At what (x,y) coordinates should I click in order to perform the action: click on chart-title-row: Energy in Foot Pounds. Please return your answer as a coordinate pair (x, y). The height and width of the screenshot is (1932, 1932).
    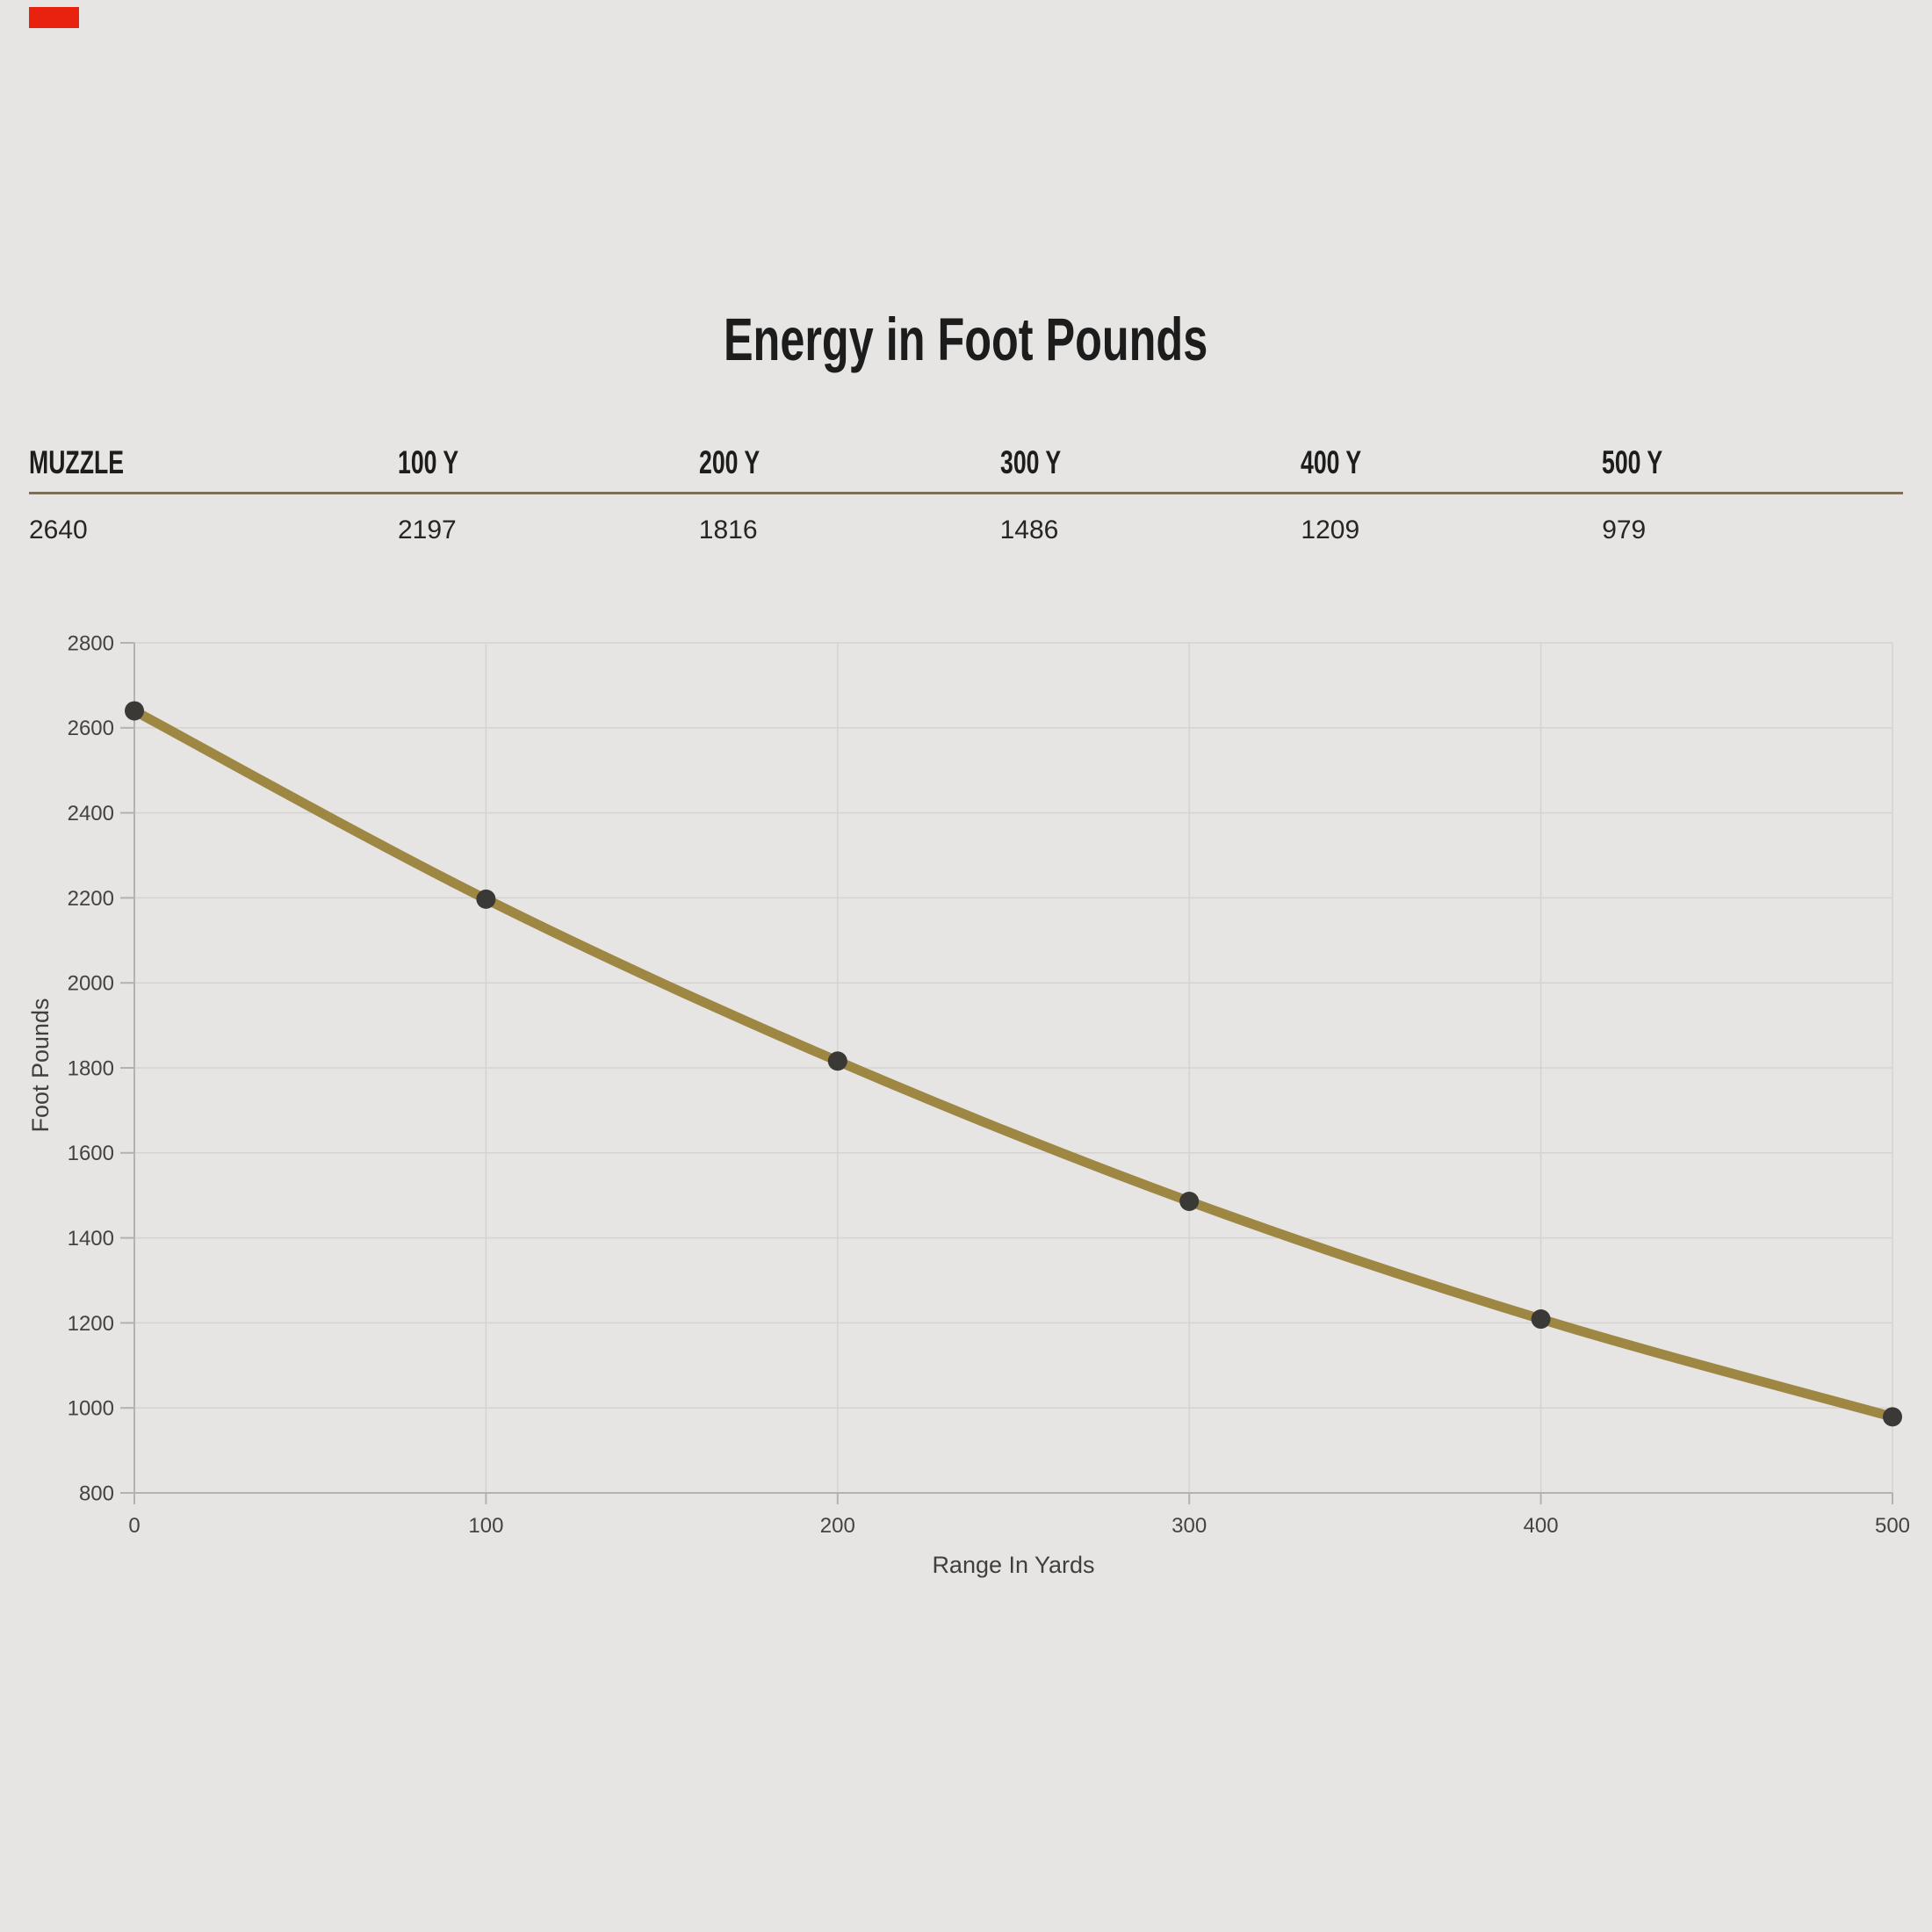
    Looking at the image, I should click on (966, 340).